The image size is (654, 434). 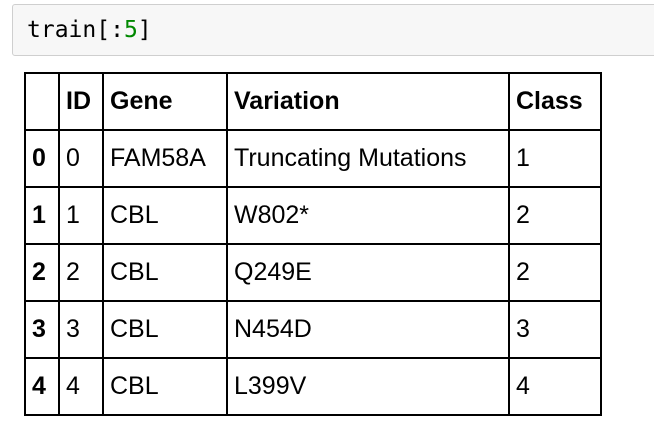 I want to click on code-line: train[:5], so click(x=89, y=30).